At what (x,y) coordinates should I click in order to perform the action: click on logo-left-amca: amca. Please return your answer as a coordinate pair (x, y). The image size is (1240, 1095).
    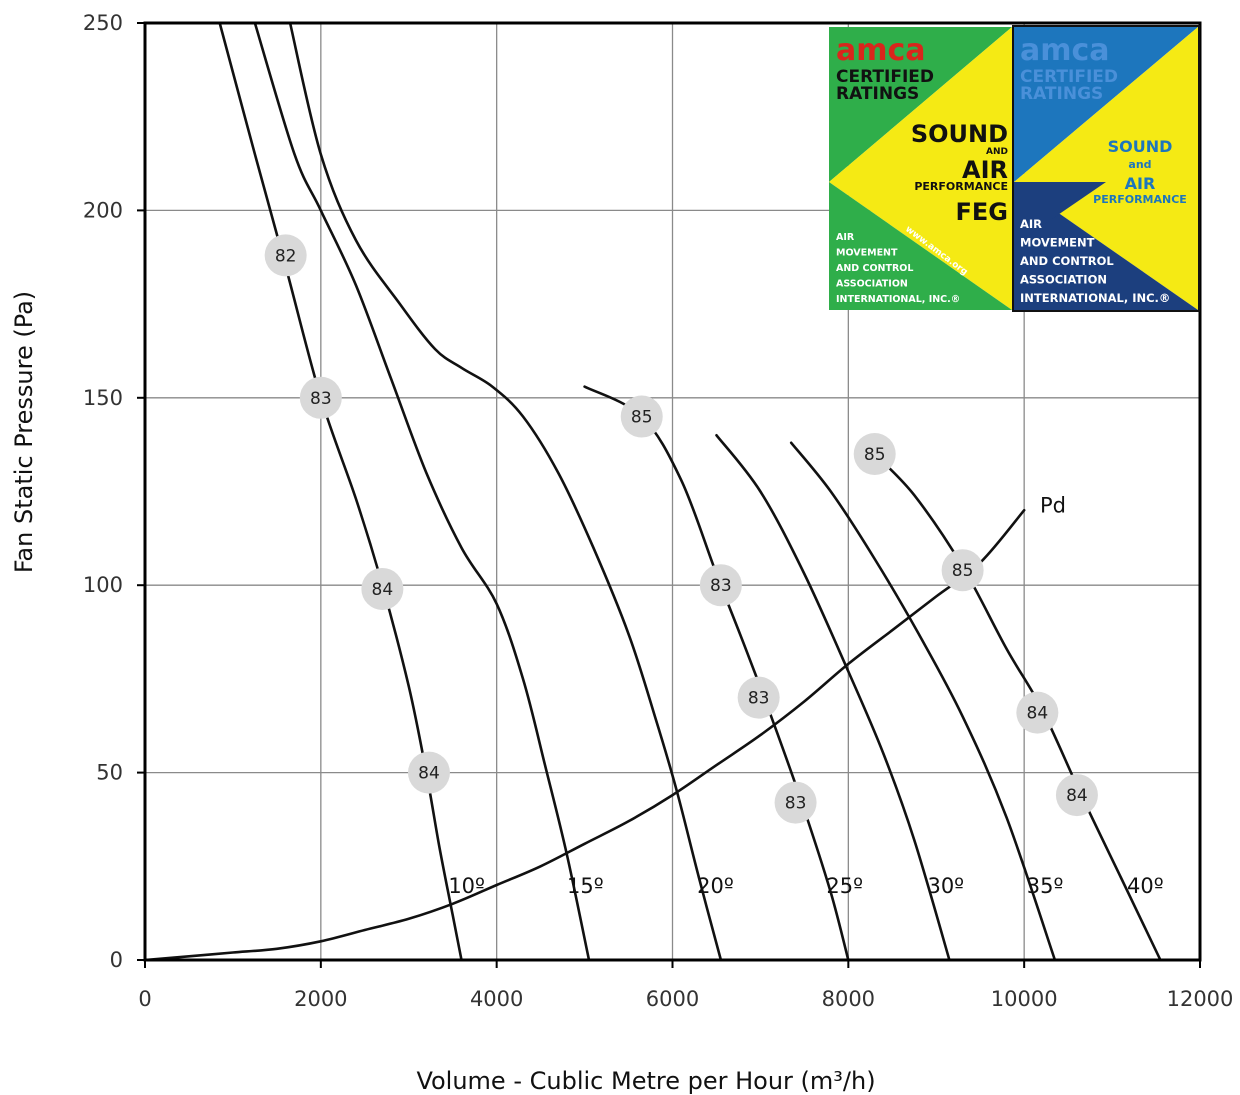
    Looking at the image, I should click on (881, 50).